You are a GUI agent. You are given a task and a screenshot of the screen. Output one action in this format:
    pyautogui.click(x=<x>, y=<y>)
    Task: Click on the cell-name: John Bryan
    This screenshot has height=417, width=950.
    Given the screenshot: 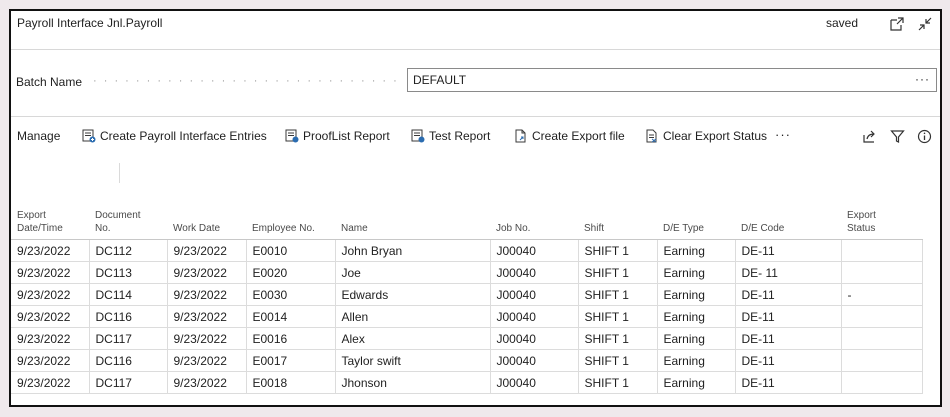 What is the action you would take?
    pyautogui.click(x=412, y=250)
    